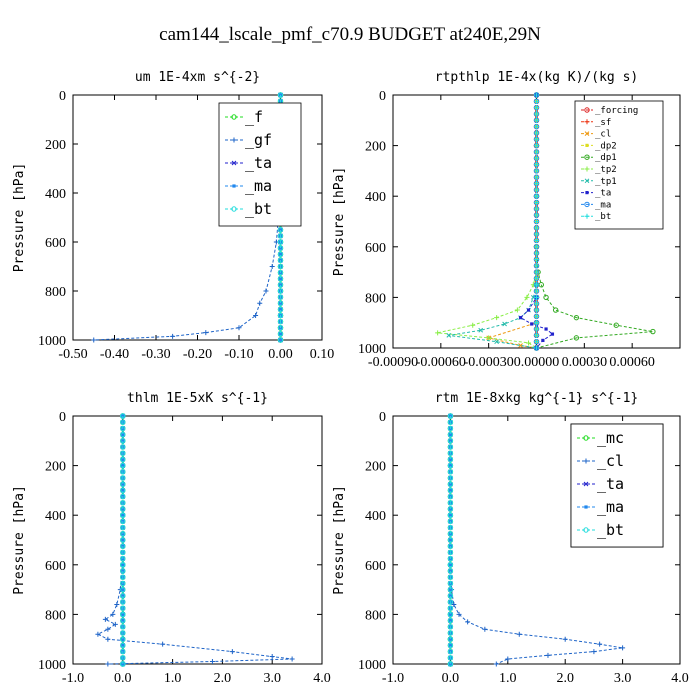 The height and width of the screenshot is (700, 700). What do you see at coordinates (197, 398) in the screenshot?
I see `panel-title: thlm 1E-5xK s^{-1}` at bounding box center [197, 398].